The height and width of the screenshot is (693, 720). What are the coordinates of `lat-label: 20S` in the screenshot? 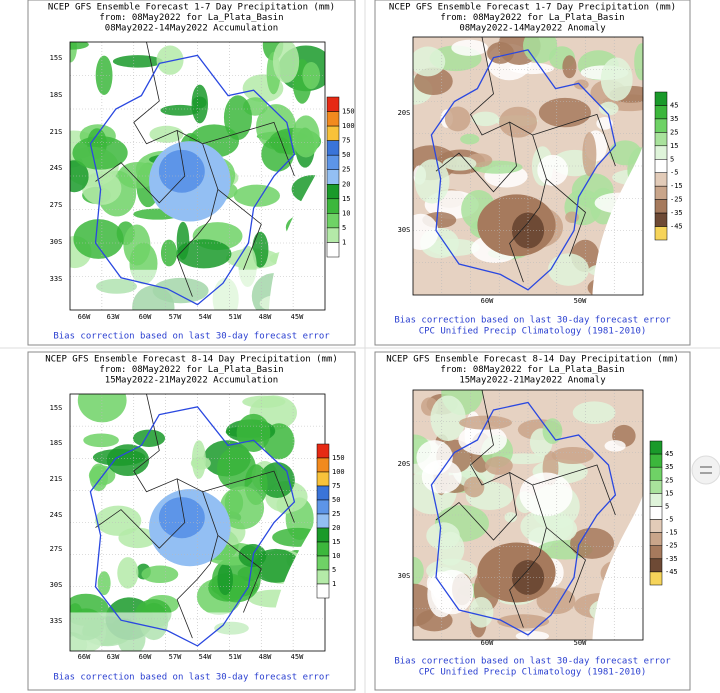 It's located at (404, 113).